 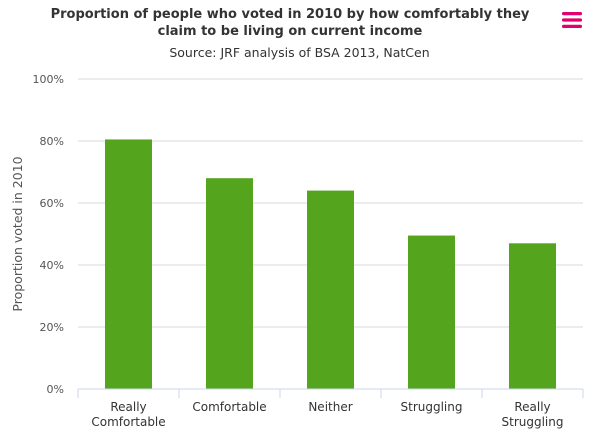 I want to click on x-tick-label: Really Comfortable, so click(x=128, y=414).